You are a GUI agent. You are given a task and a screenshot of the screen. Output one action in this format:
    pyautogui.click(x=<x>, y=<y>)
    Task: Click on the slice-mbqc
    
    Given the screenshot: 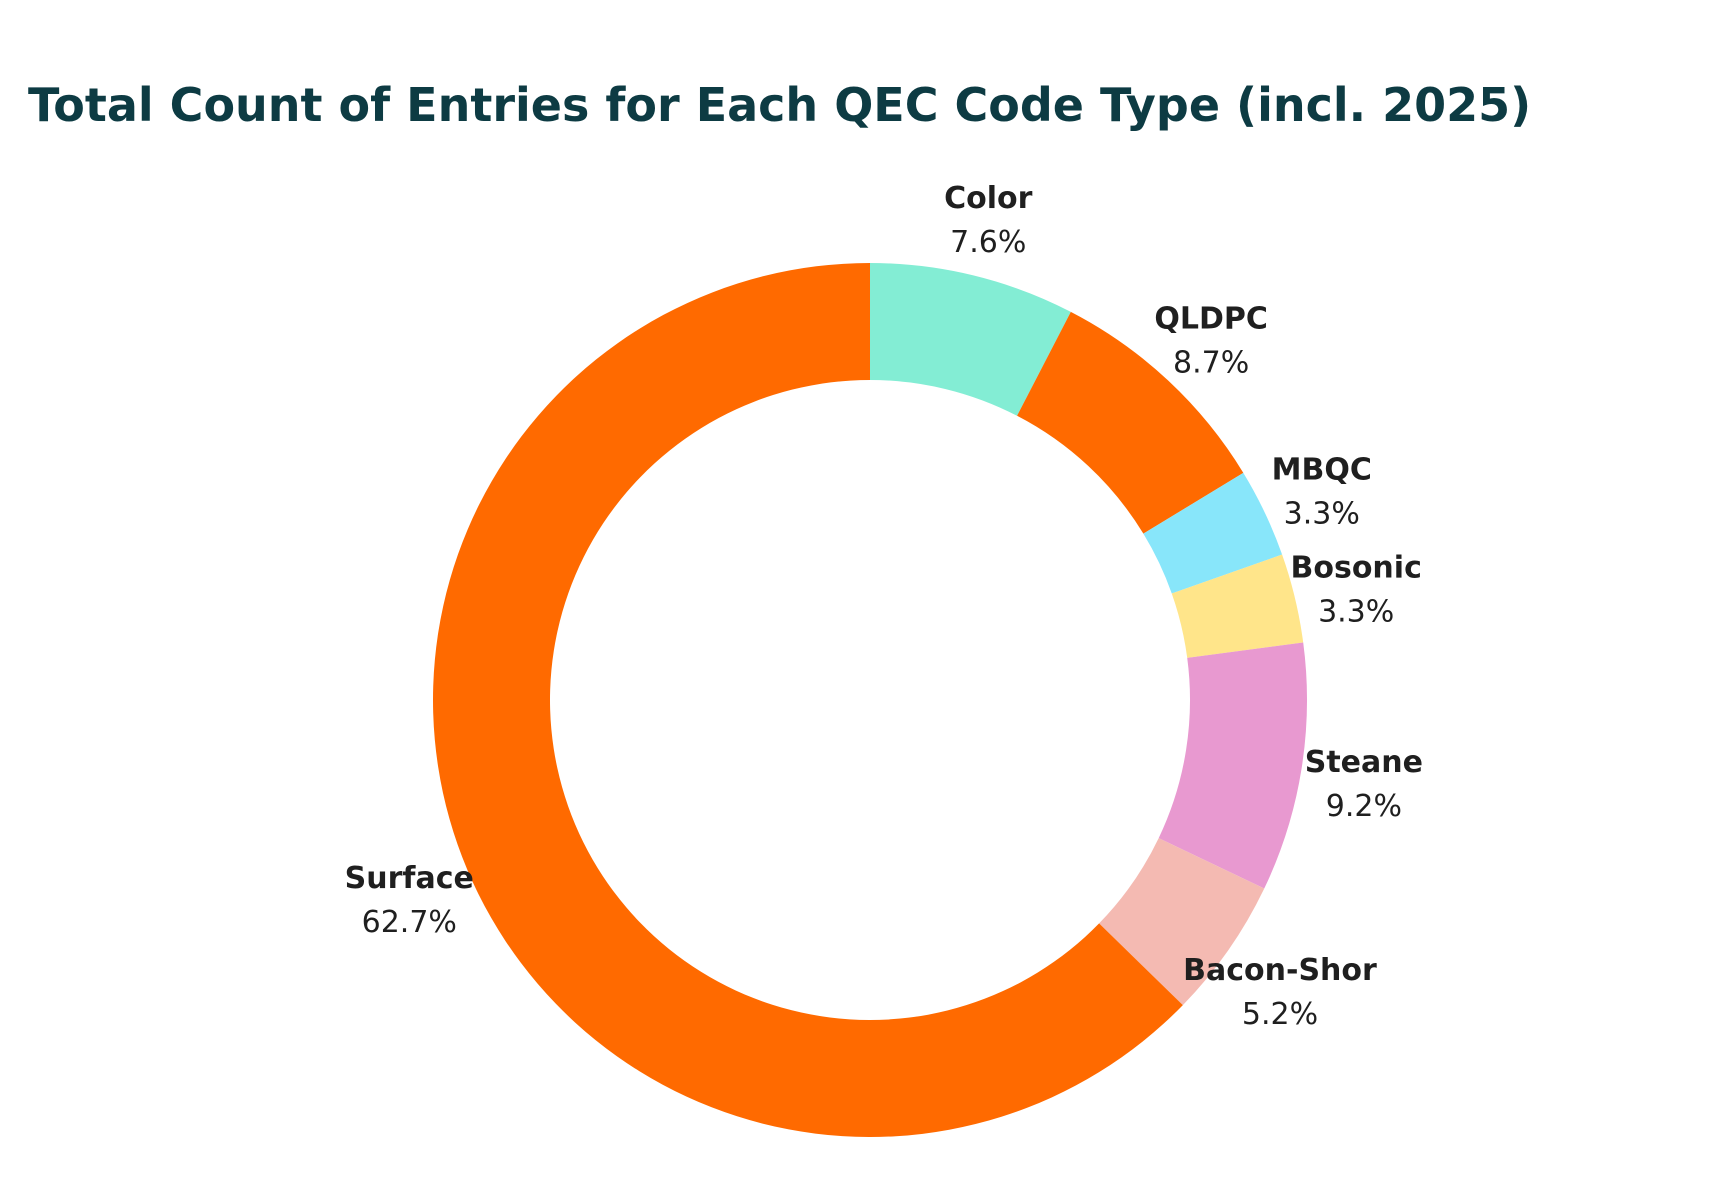 What is the action you would take?
    pyautogui.click(x=1213, y=533)
    